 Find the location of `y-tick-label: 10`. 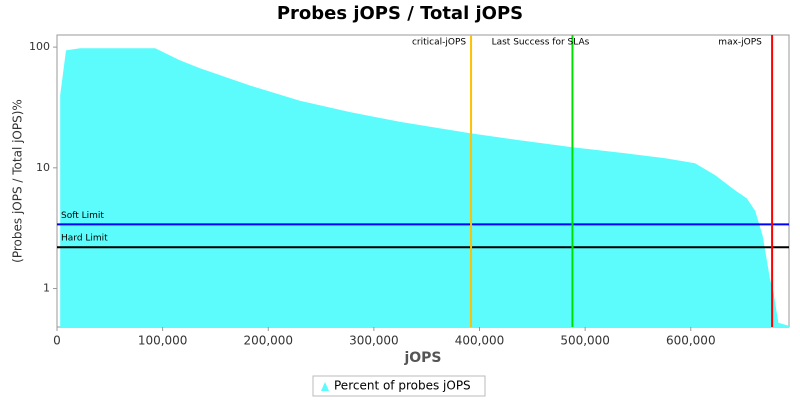

y-tick-label: 10 is located at coordinates (43, 167).